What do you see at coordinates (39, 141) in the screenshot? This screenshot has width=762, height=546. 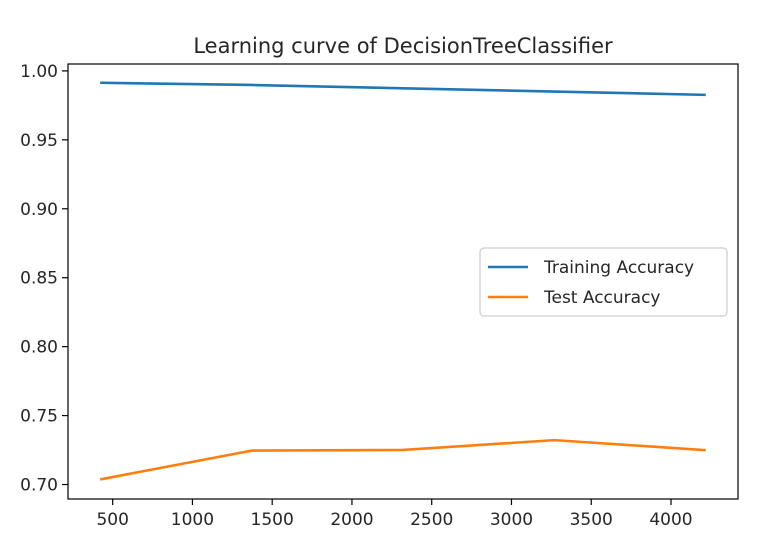 I see `y-tick-label: 0.95` at bounding box center [39, 141].